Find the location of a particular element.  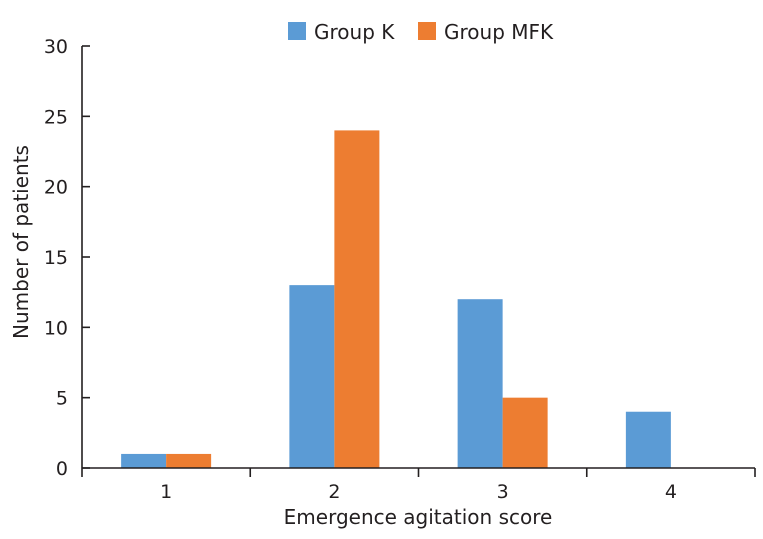

x-tick-label: 1 is located at coordinates (166, 492).